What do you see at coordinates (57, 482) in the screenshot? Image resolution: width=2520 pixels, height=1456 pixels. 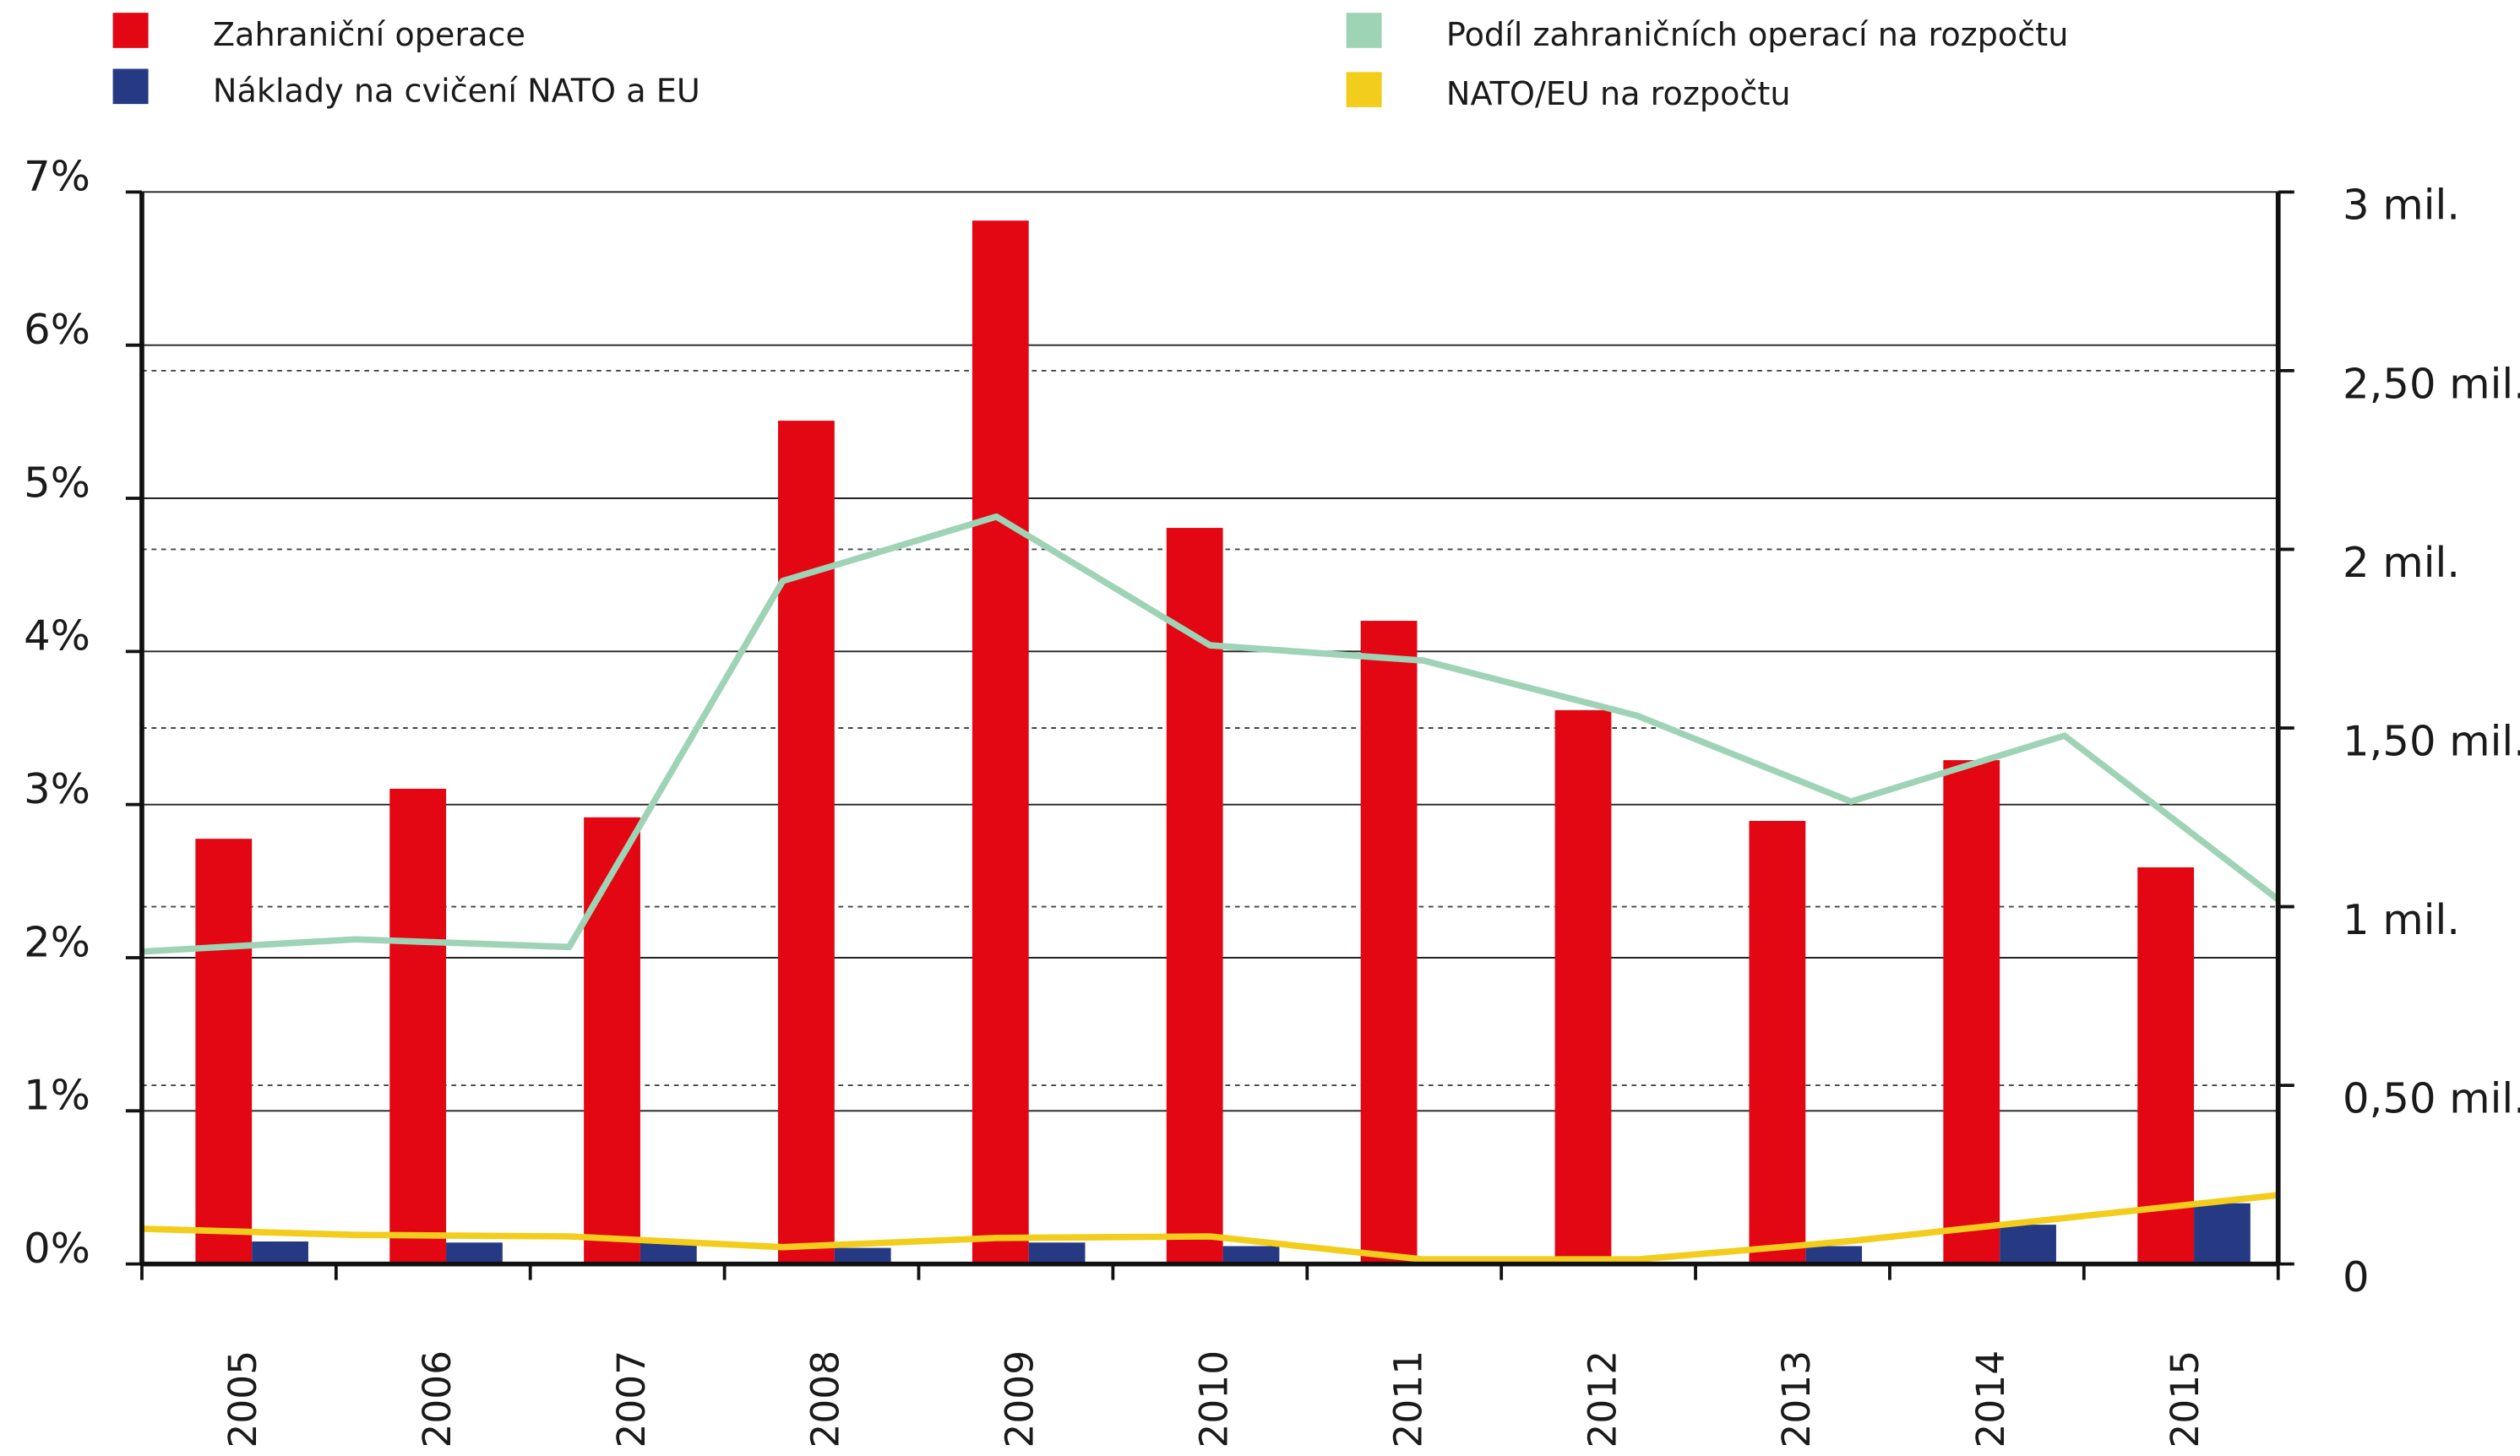 I see `y-tick-label: 5%` at bounding box center [57, 482].